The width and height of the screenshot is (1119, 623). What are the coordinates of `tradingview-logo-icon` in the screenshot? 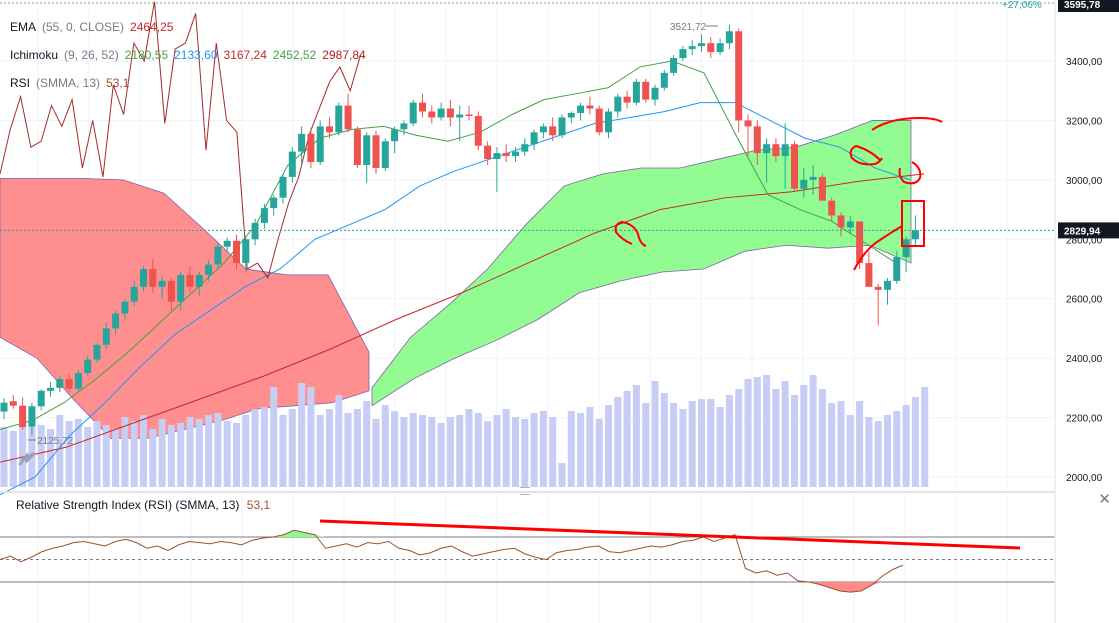 It's located at (27, 459).